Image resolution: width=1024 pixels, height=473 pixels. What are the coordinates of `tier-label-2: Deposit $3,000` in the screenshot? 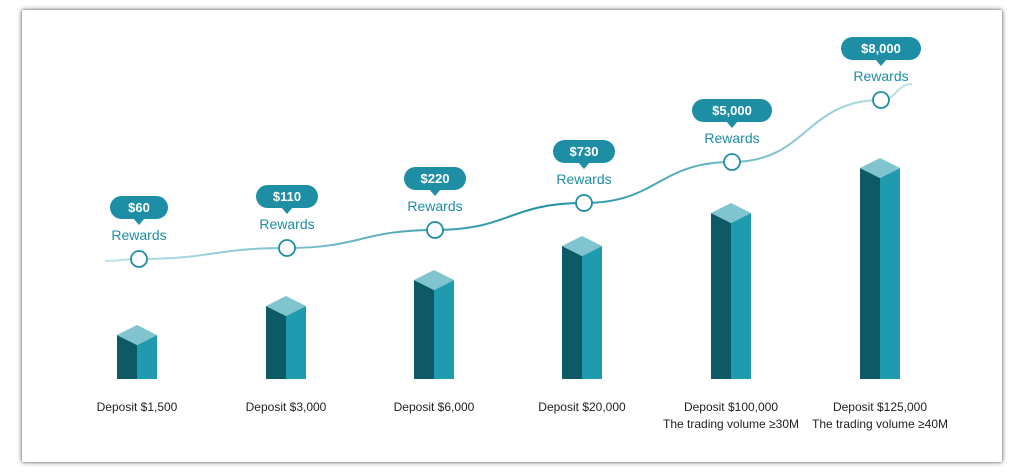 It's located at (286, 407).